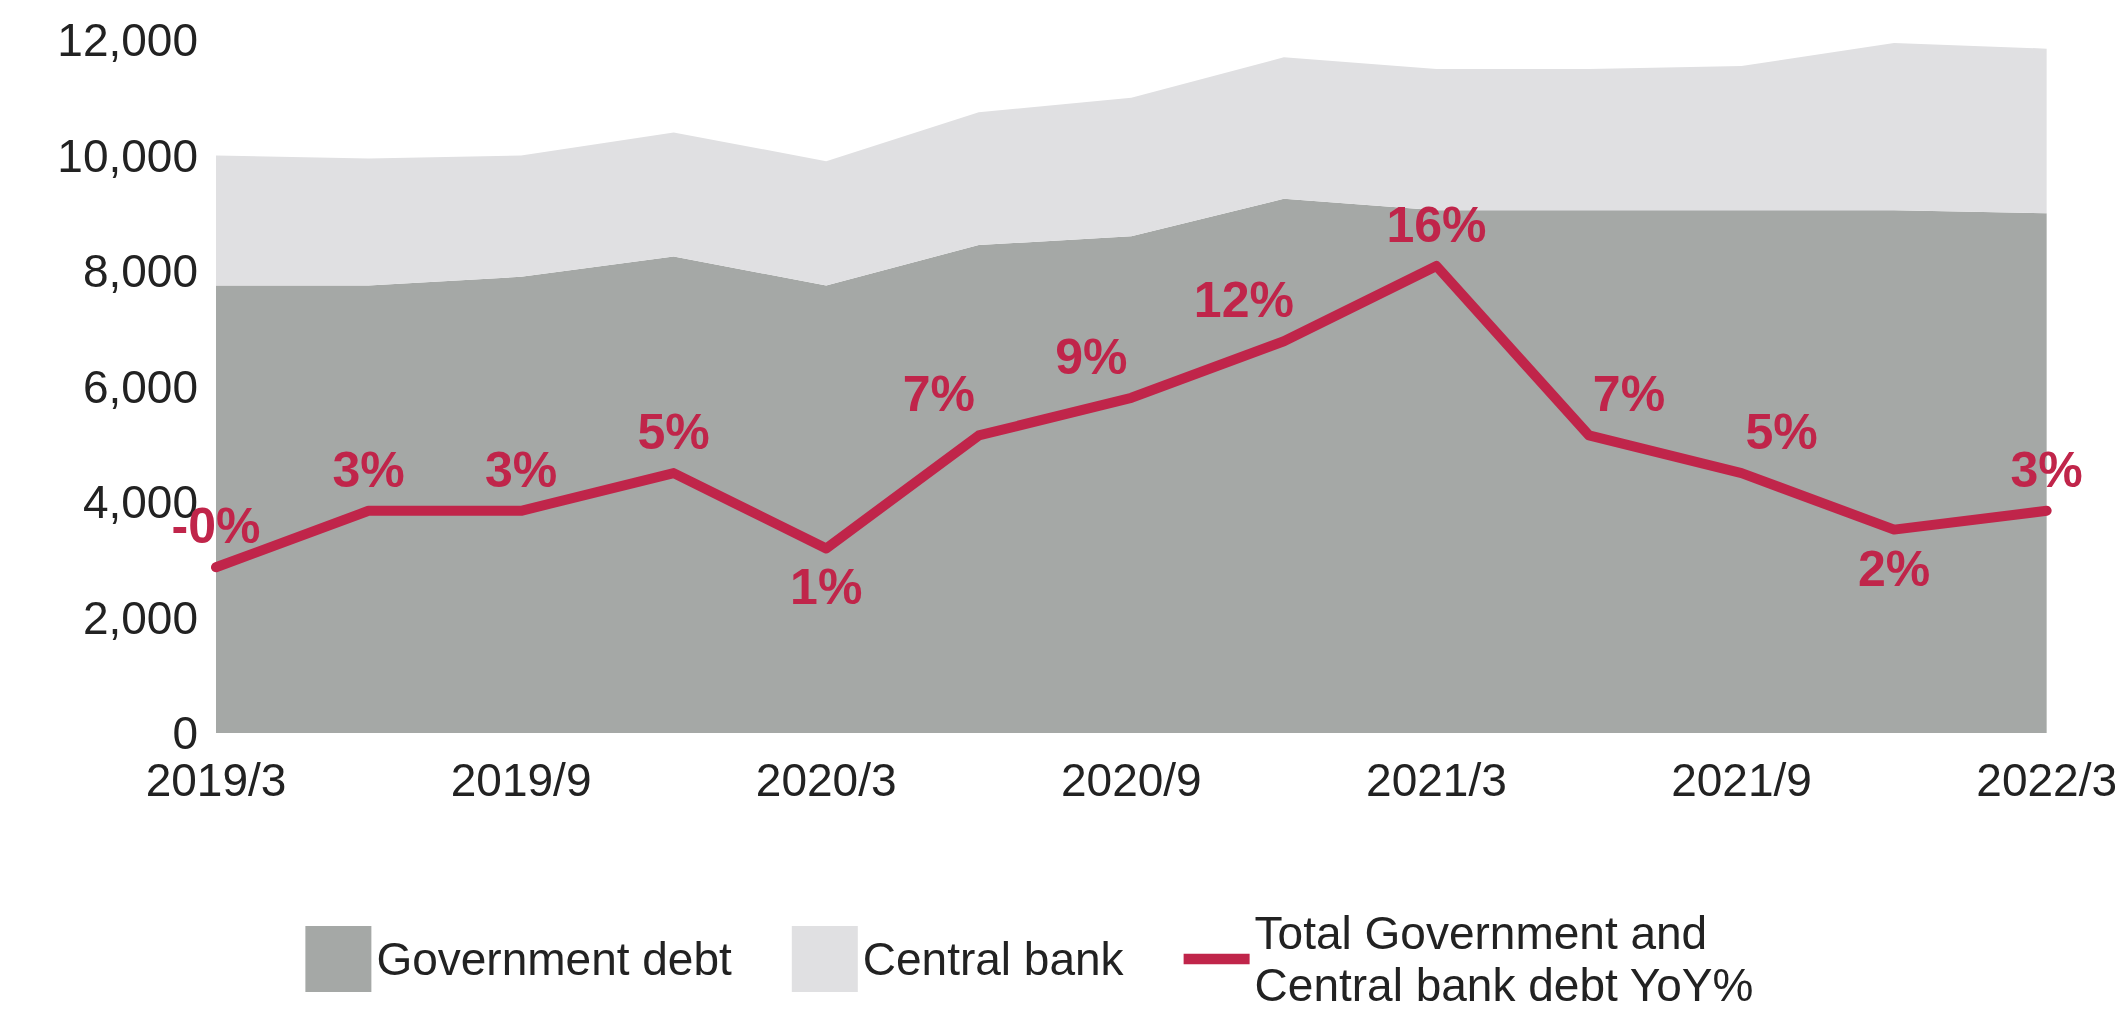  I want to click on y-tick-label: 6,000, so click(140, 386).